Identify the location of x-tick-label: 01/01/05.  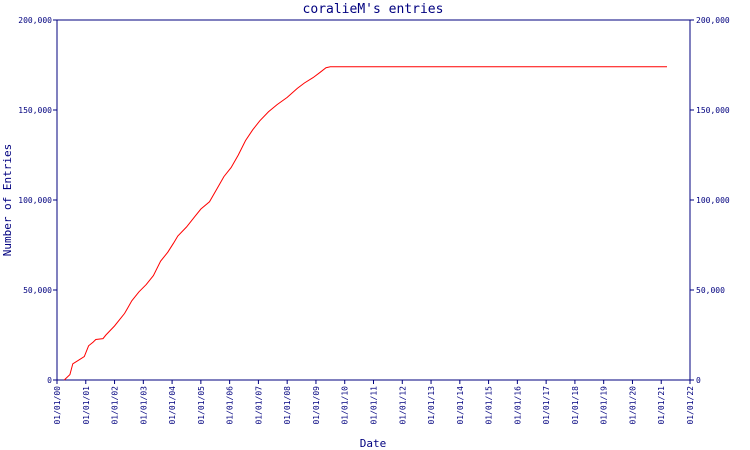
(201, 405).